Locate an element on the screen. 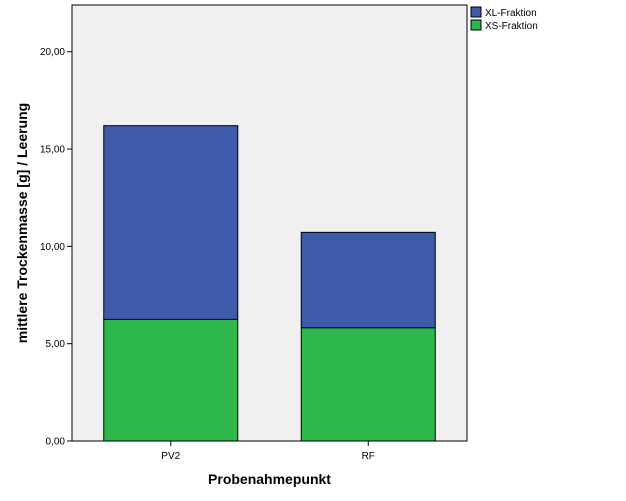 The height and width of the screenshot is (501, 626). y-tick-label: 0,00 is located at coordinates (56, 442).